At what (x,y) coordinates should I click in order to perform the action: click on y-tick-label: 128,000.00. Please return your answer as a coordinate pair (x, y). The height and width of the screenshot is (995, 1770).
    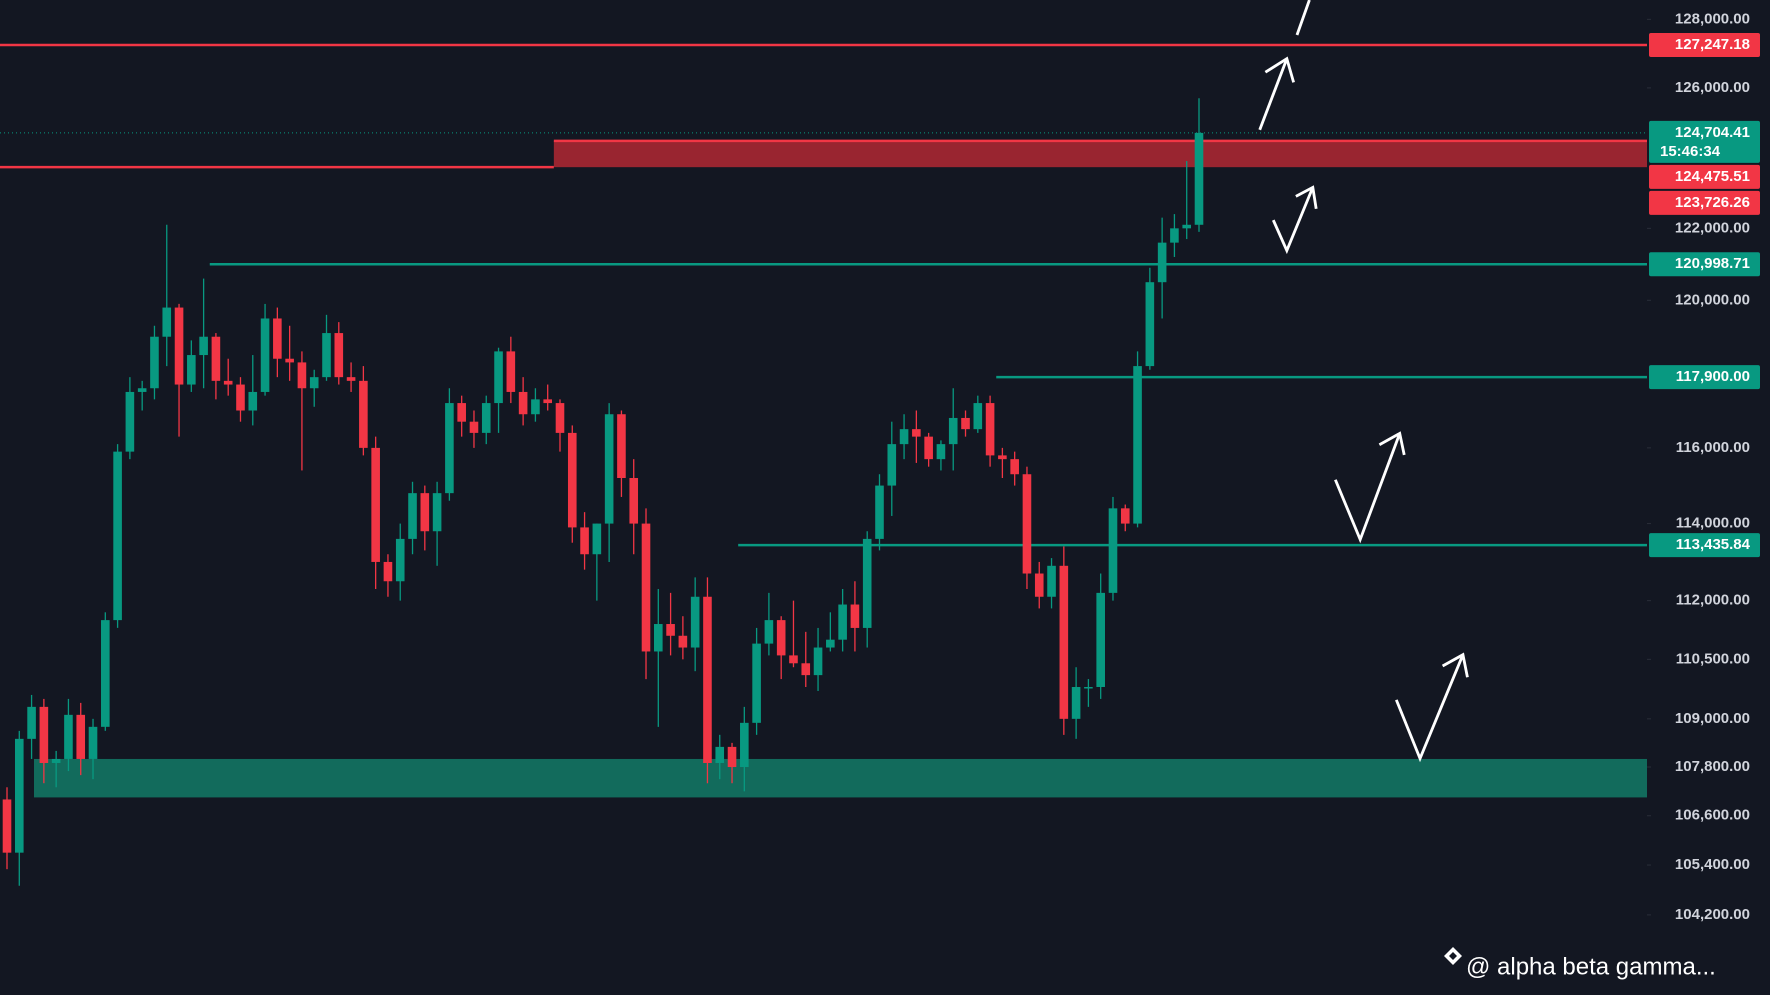
    Looking at the image, I should click on (1712, 18).